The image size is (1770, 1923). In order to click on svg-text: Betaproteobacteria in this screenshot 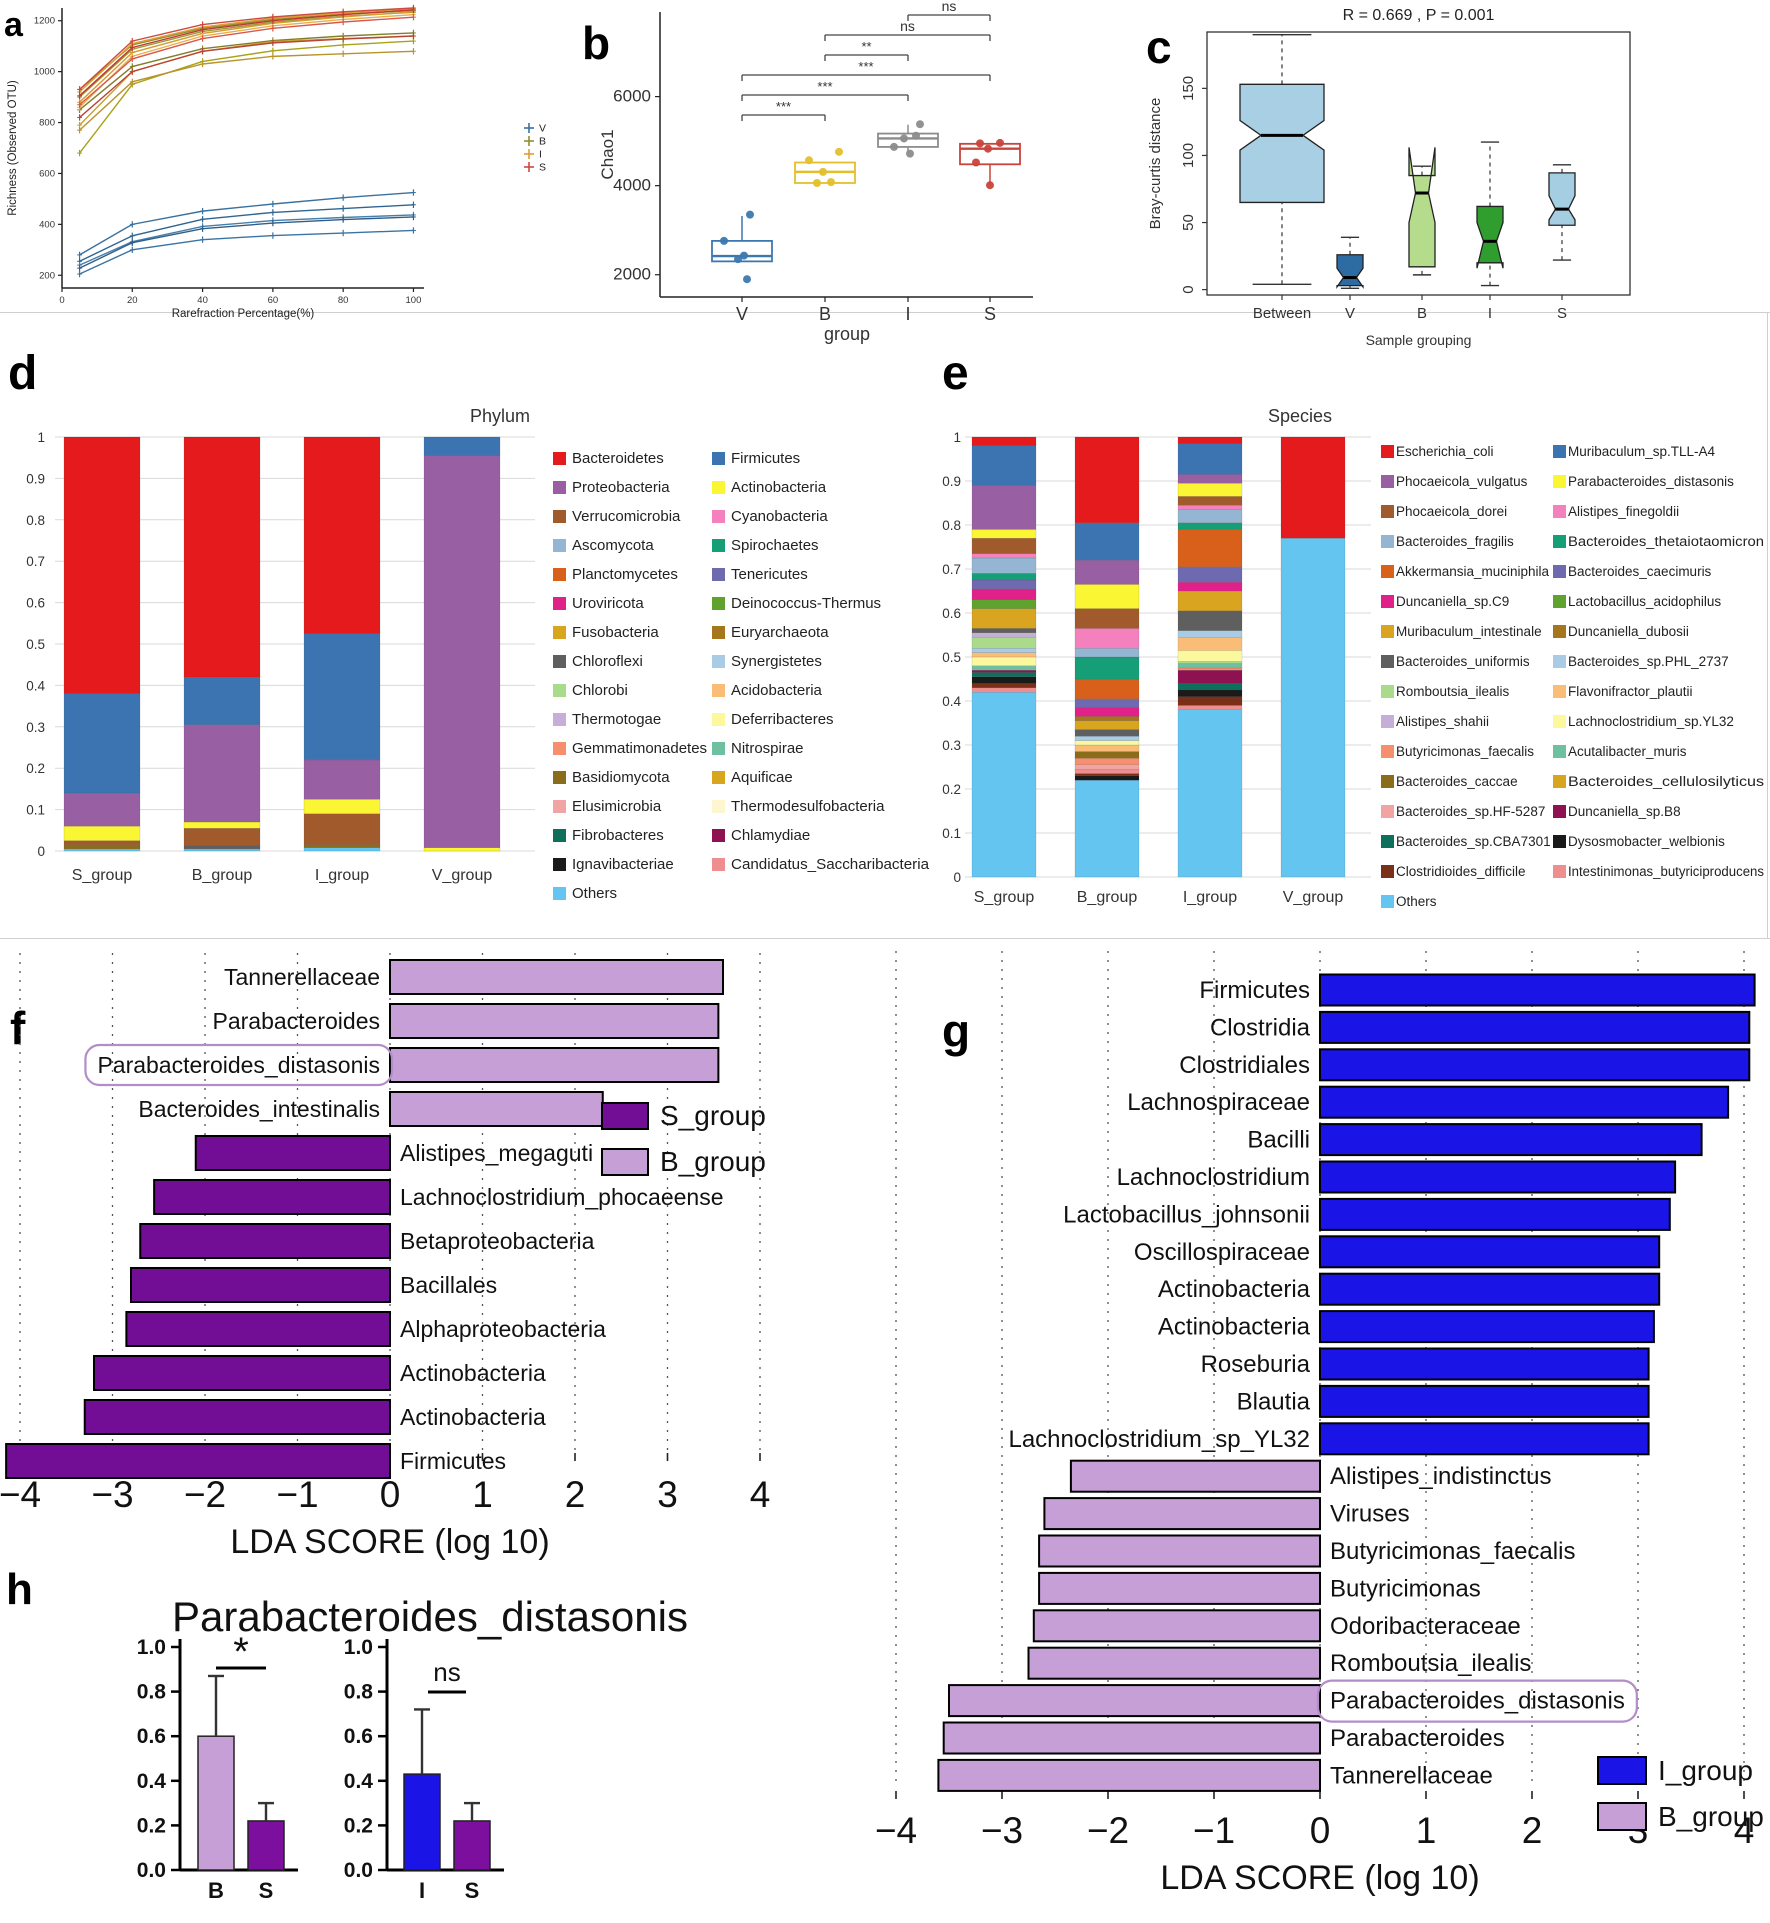, I will do `click(497, 1241)`.